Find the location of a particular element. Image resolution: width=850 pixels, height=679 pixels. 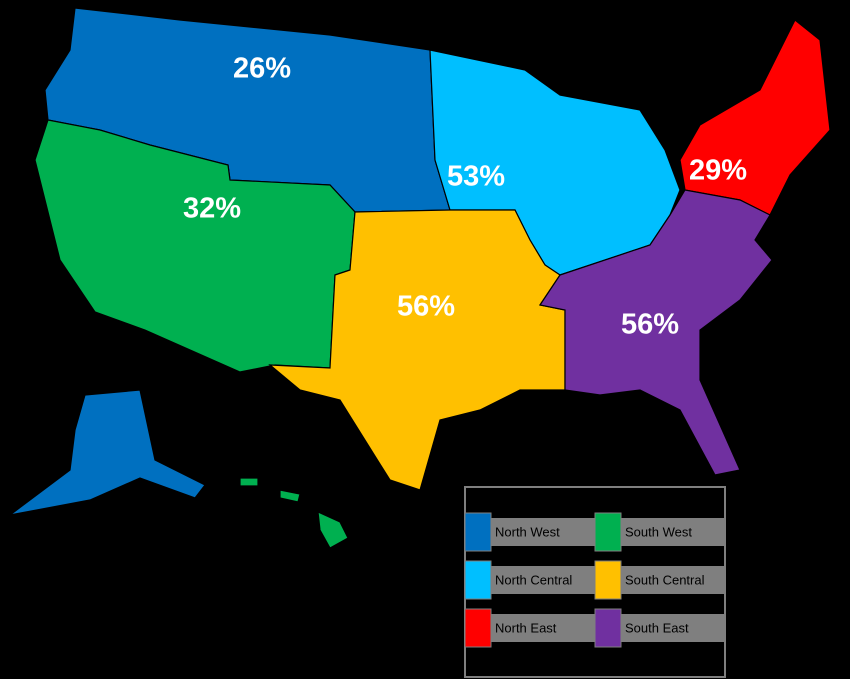

legend-label: South East is located at coordinates (657, 627).